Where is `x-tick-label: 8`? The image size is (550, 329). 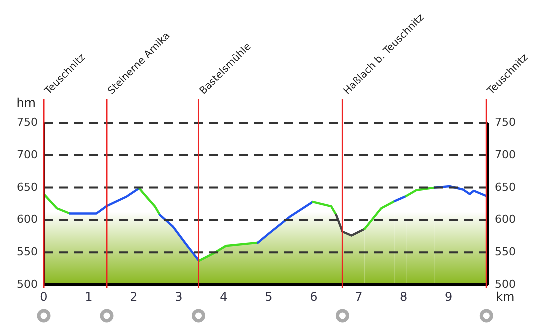
x-tick-label: 8 is located at coordinates (404, 297).